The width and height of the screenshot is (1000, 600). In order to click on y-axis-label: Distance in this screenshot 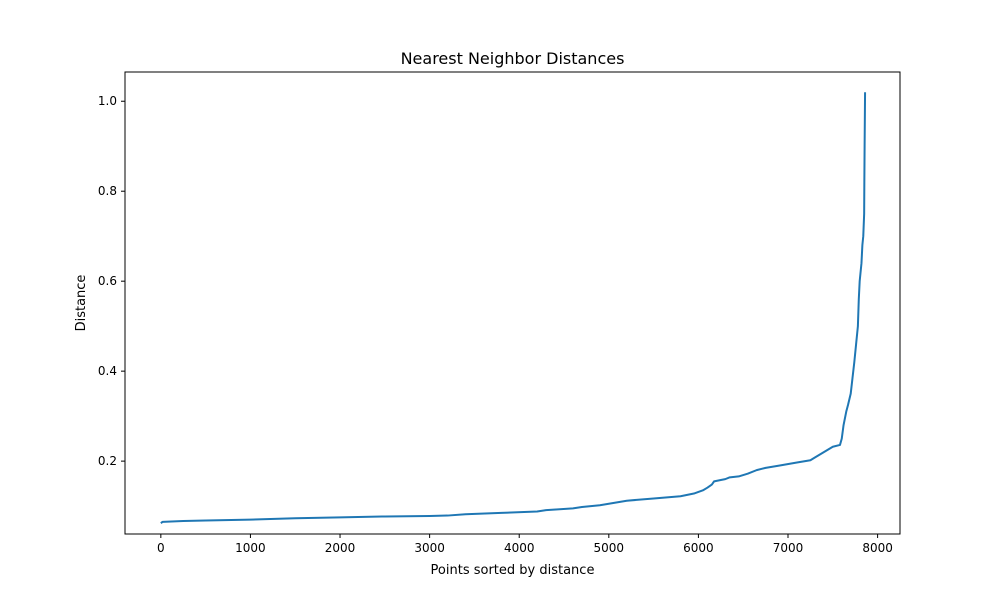, I will do `click(81, 303)`.